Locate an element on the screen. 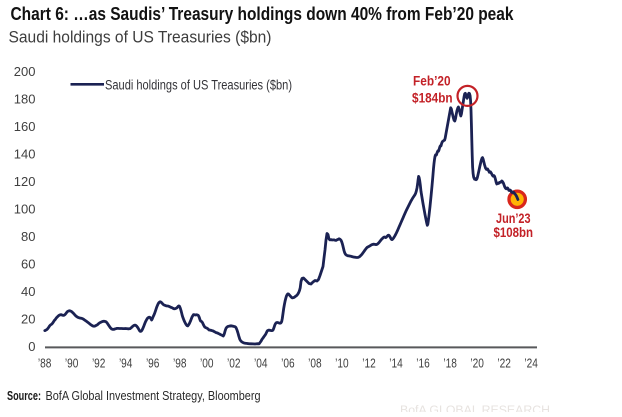 The height and width of the screenshot is (417, 622). svg-text: ’88 is located at coordinates (45, 362).